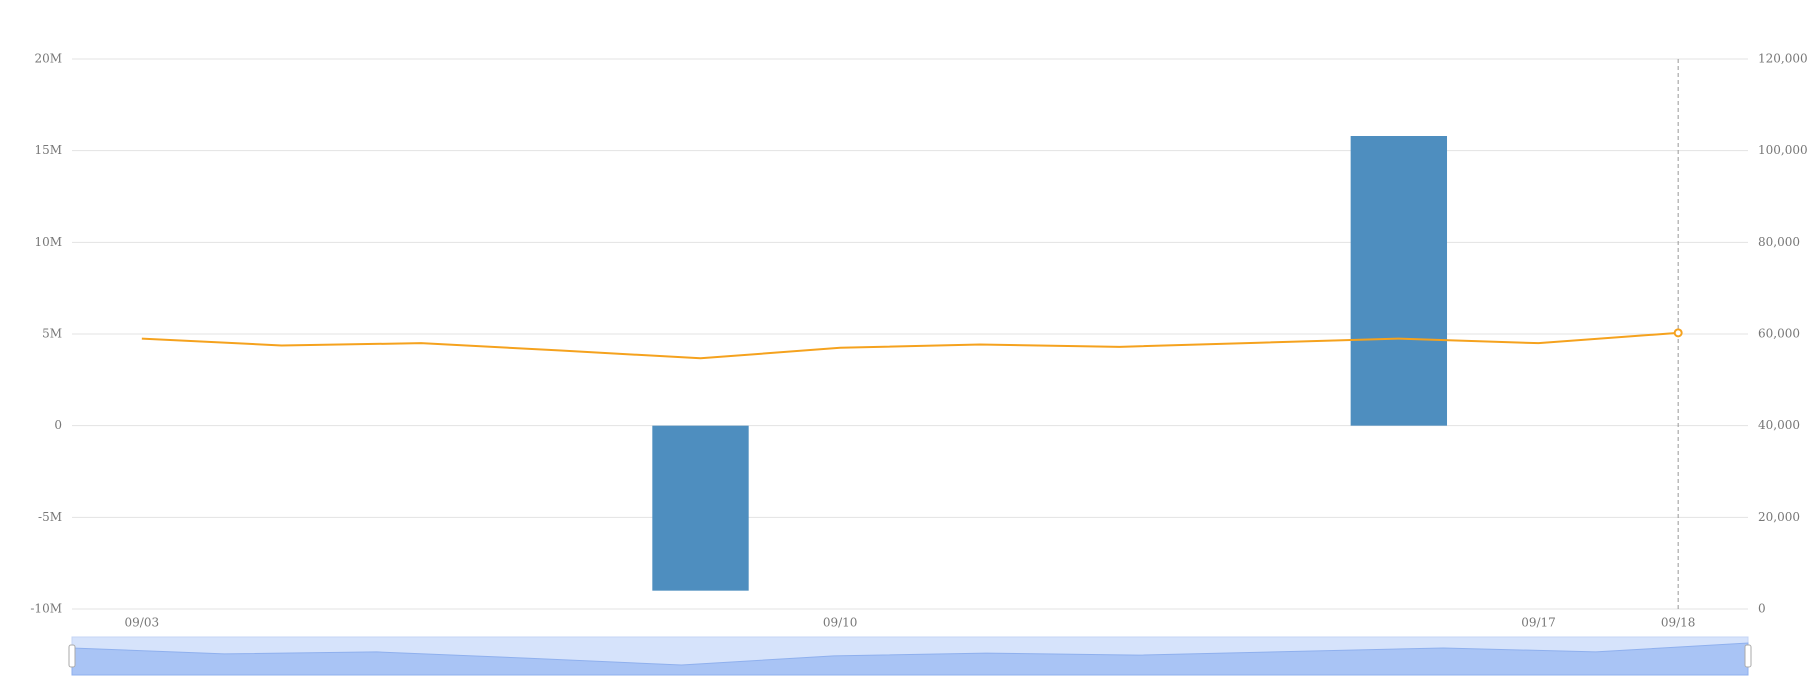 The width and height of the screenshot is (1819, 680). What do you see at coordinates (1783, 59) in the screenshot?
I see `y2-tick-label: 120,000` at bounding box center [1783, 59].